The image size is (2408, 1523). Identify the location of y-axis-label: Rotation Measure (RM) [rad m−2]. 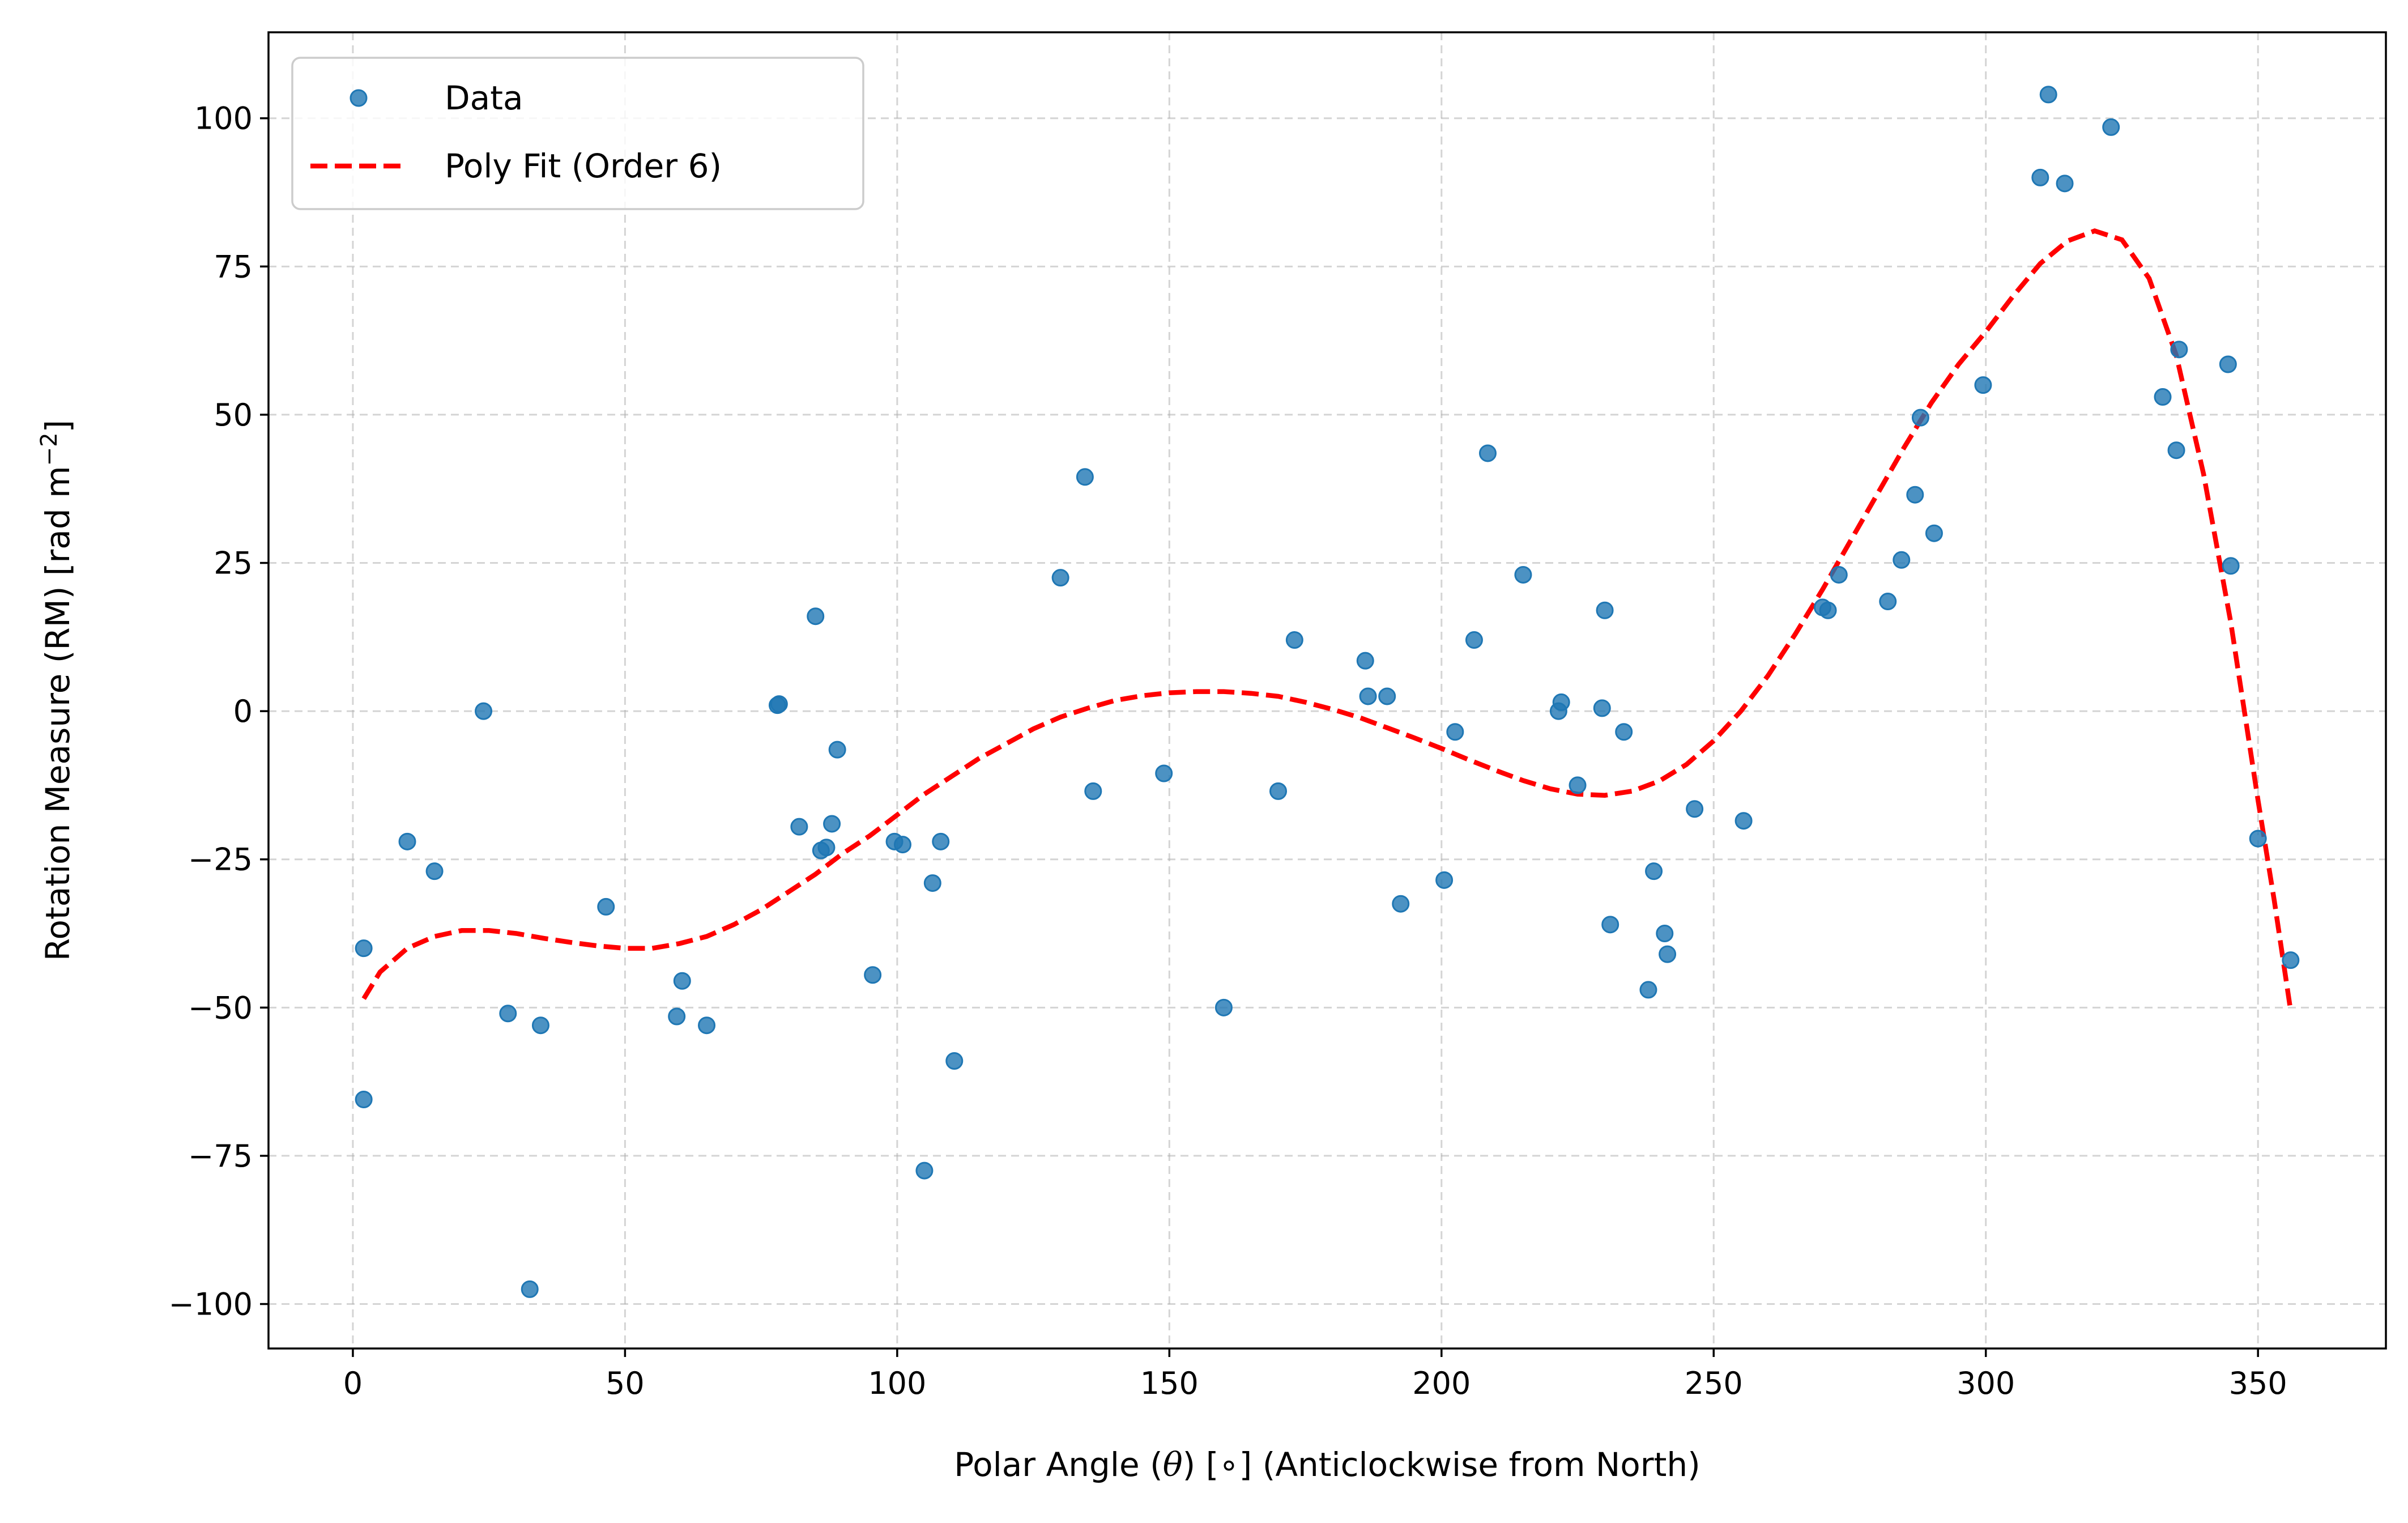
(56, 690).